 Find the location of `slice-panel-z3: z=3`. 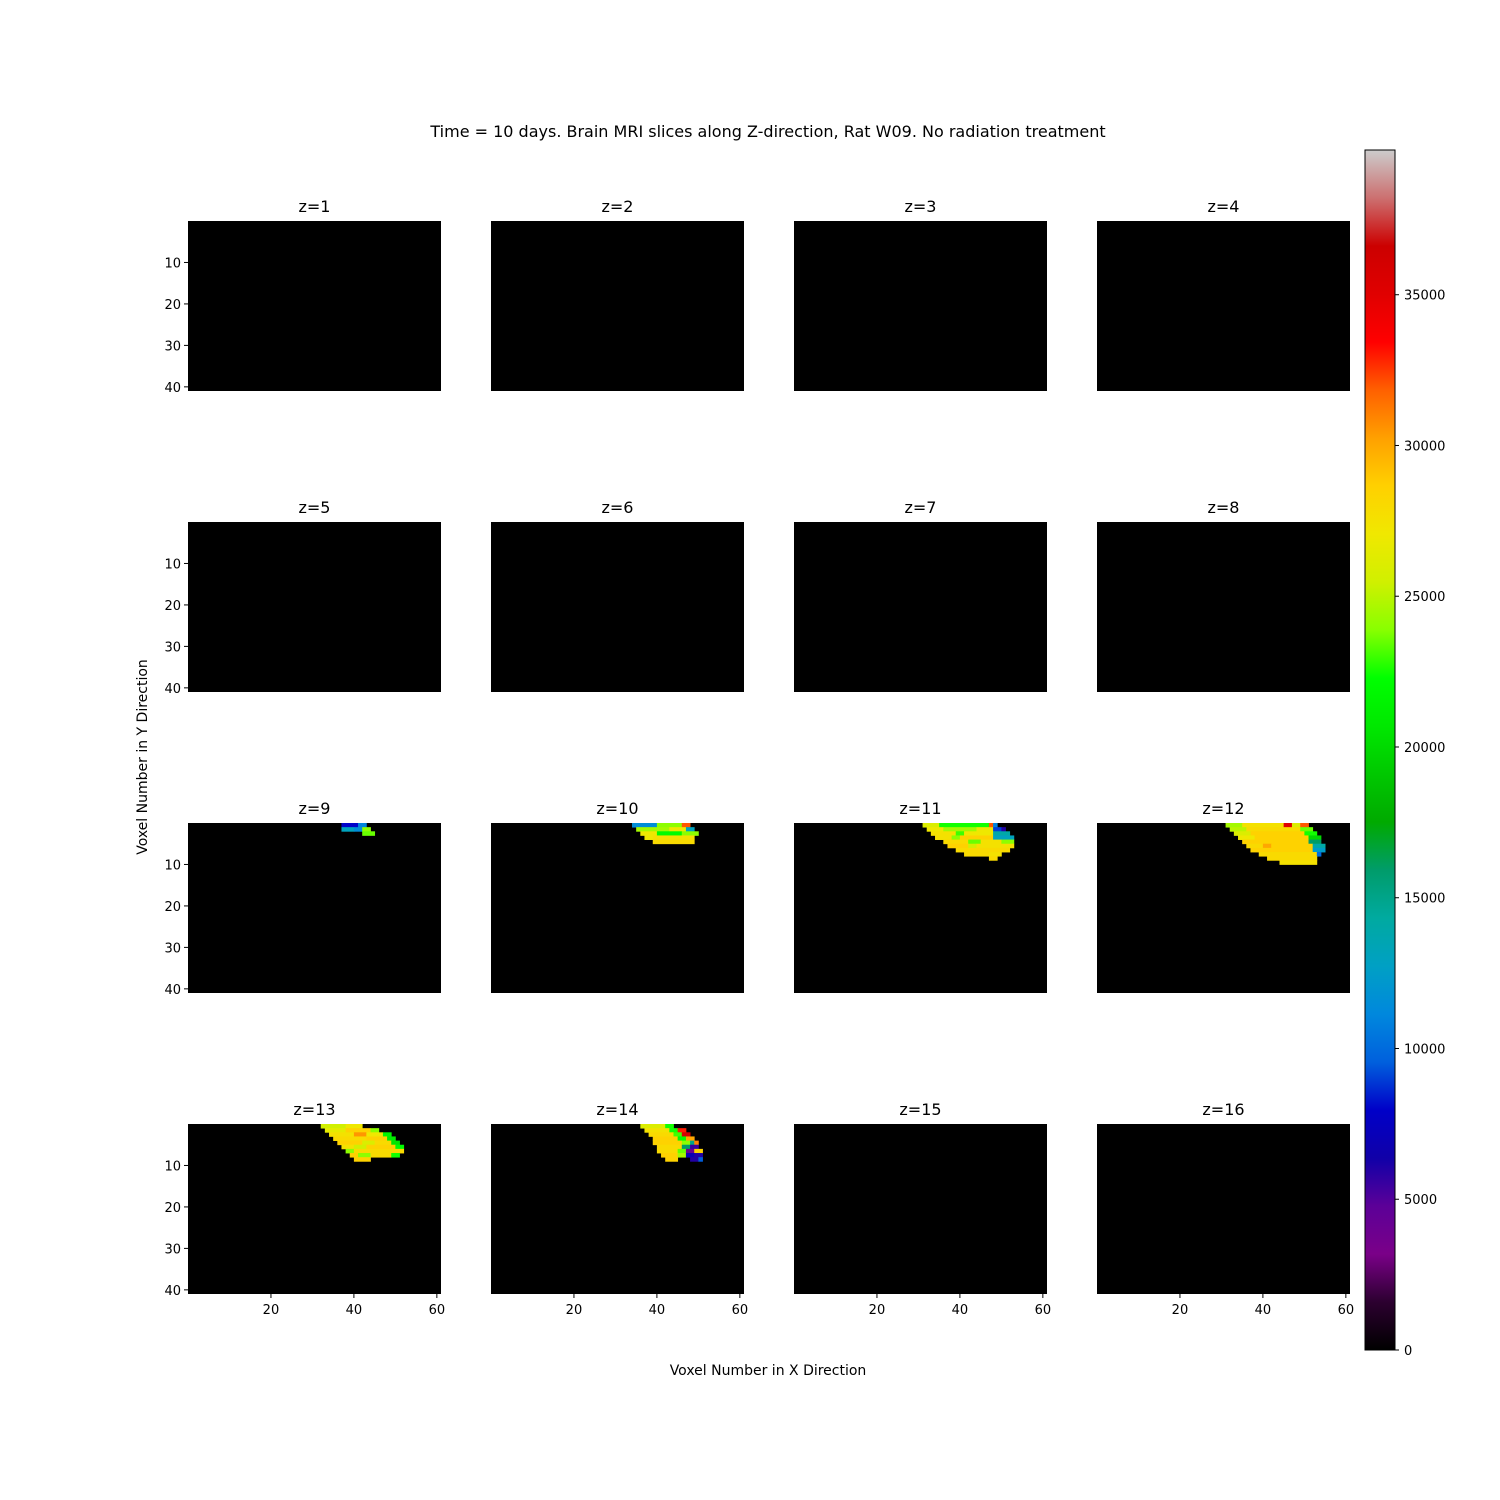

slice-panel-z3: z=3 is located at coordinates (920, 294).